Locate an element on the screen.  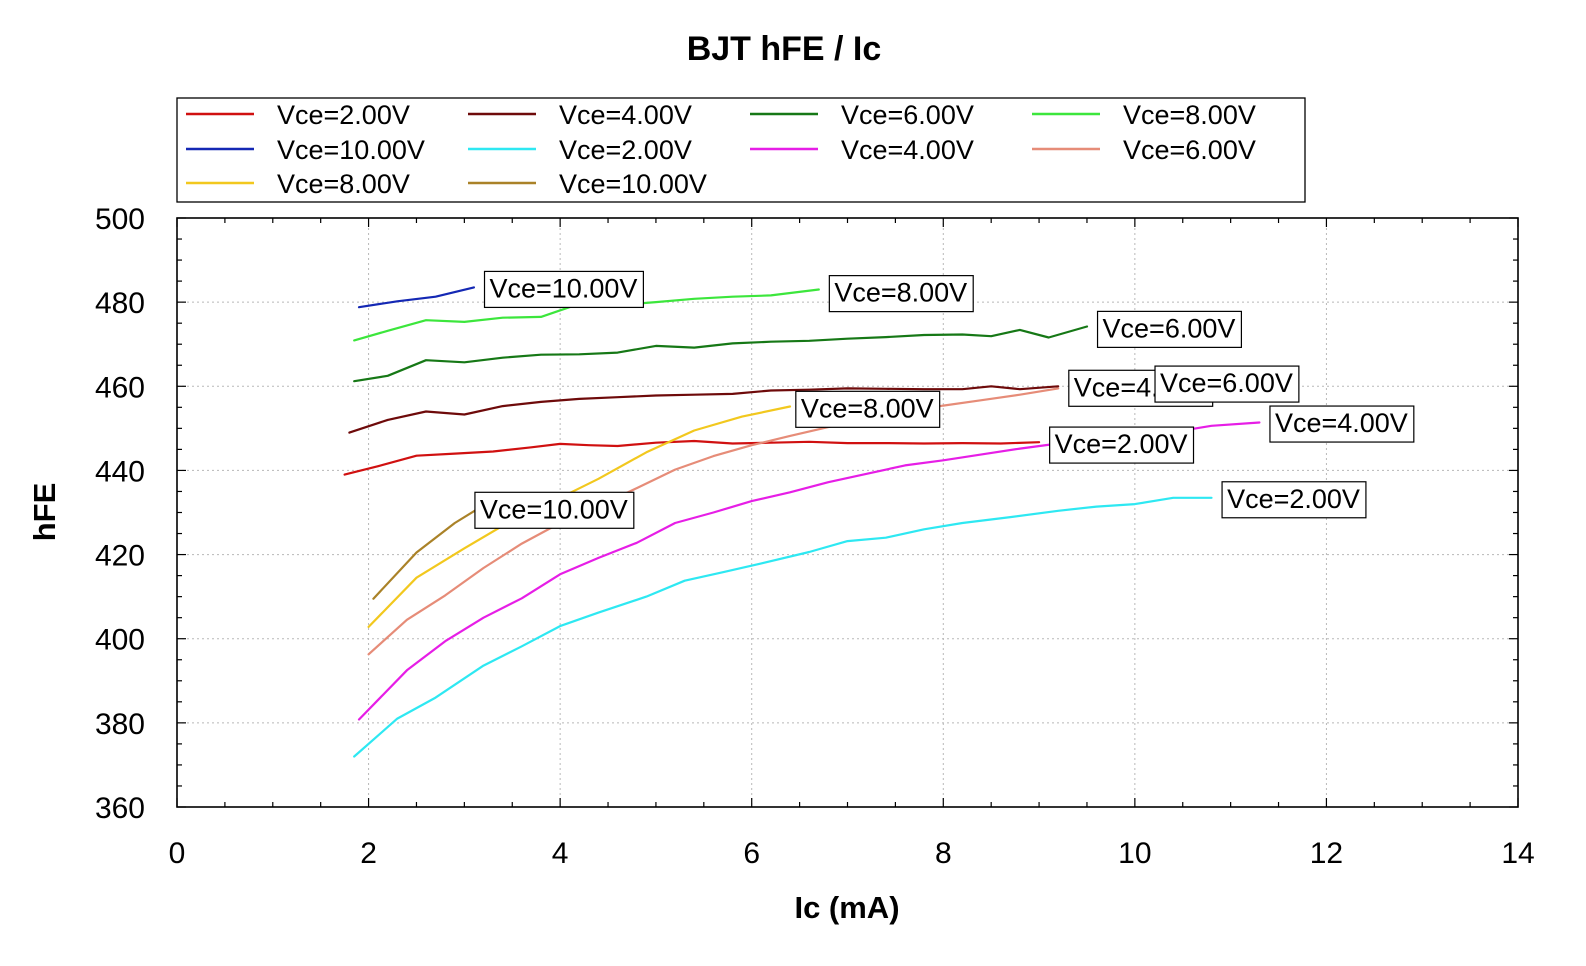
y-tick-label: 380 is located at coordinates (120, 724).